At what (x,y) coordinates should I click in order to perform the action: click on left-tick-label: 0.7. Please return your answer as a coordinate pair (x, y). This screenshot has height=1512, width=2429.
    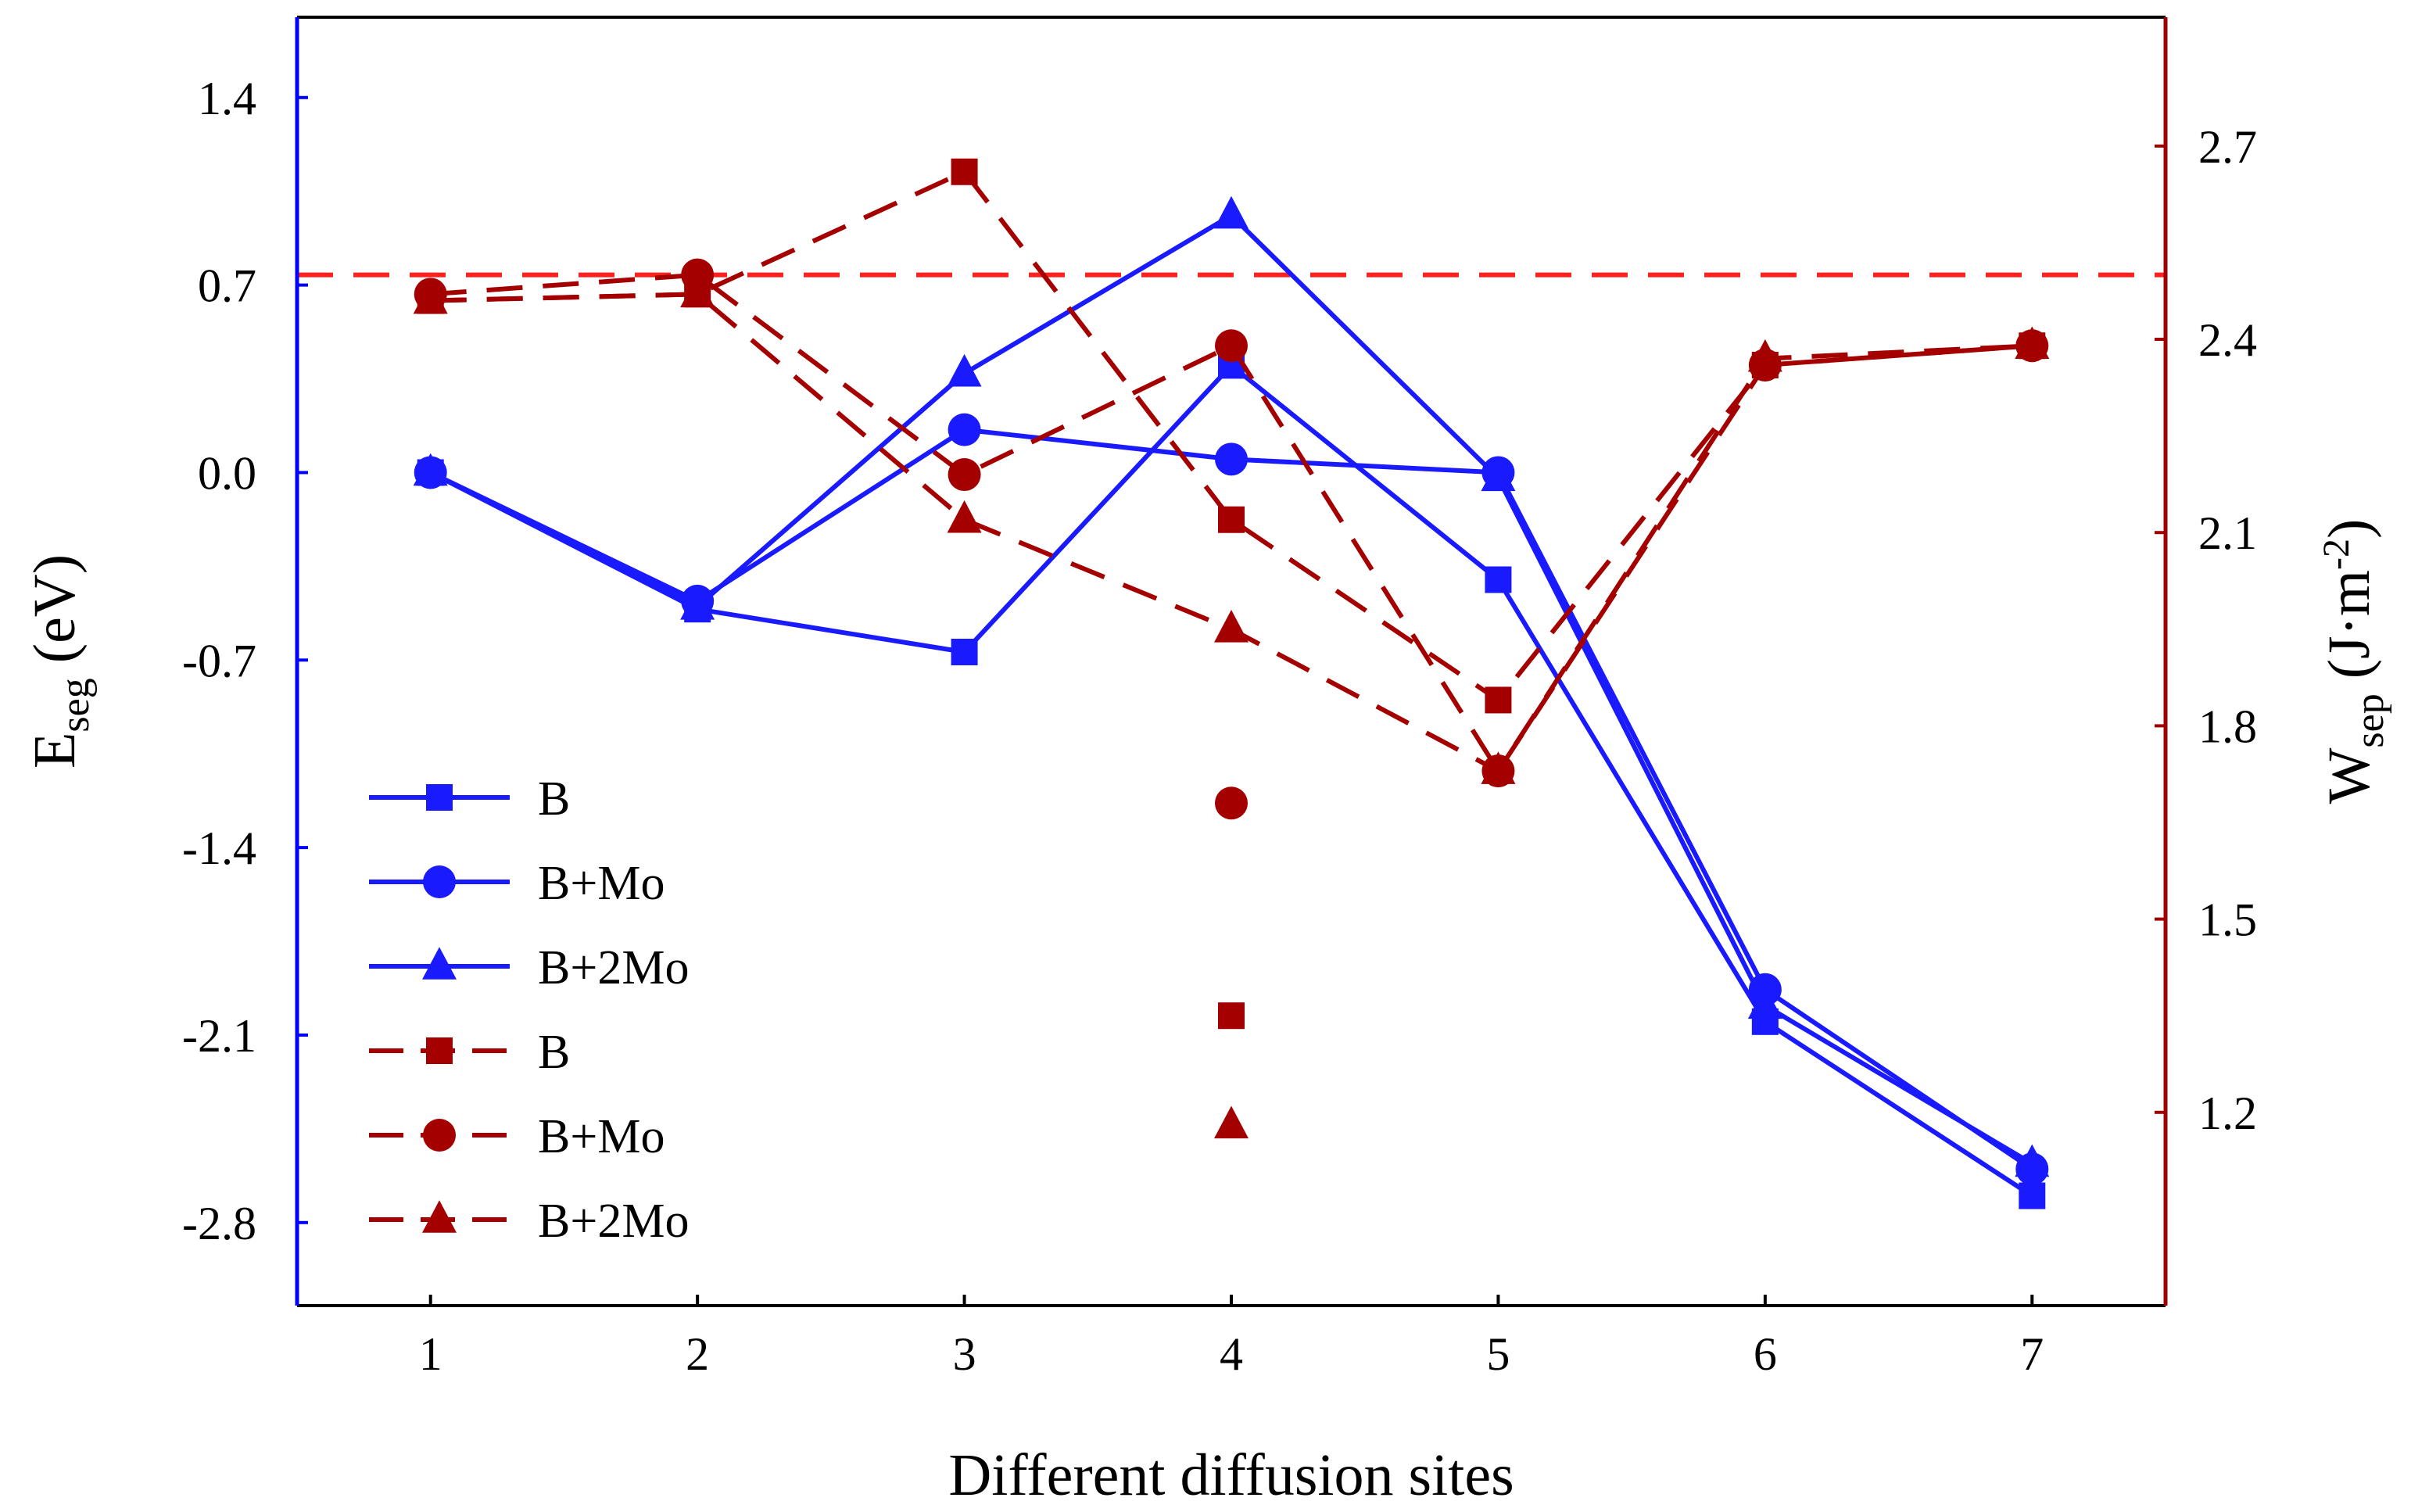
    Looking at the image, I should click on (227, 286).